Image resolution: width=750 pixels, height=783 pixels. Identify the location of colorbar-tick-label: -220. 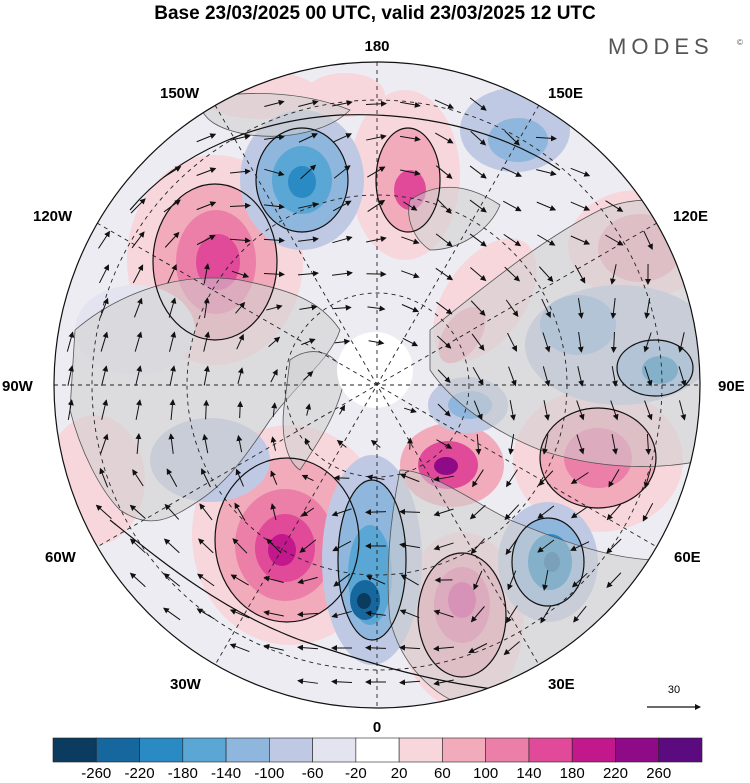
(140, 773).